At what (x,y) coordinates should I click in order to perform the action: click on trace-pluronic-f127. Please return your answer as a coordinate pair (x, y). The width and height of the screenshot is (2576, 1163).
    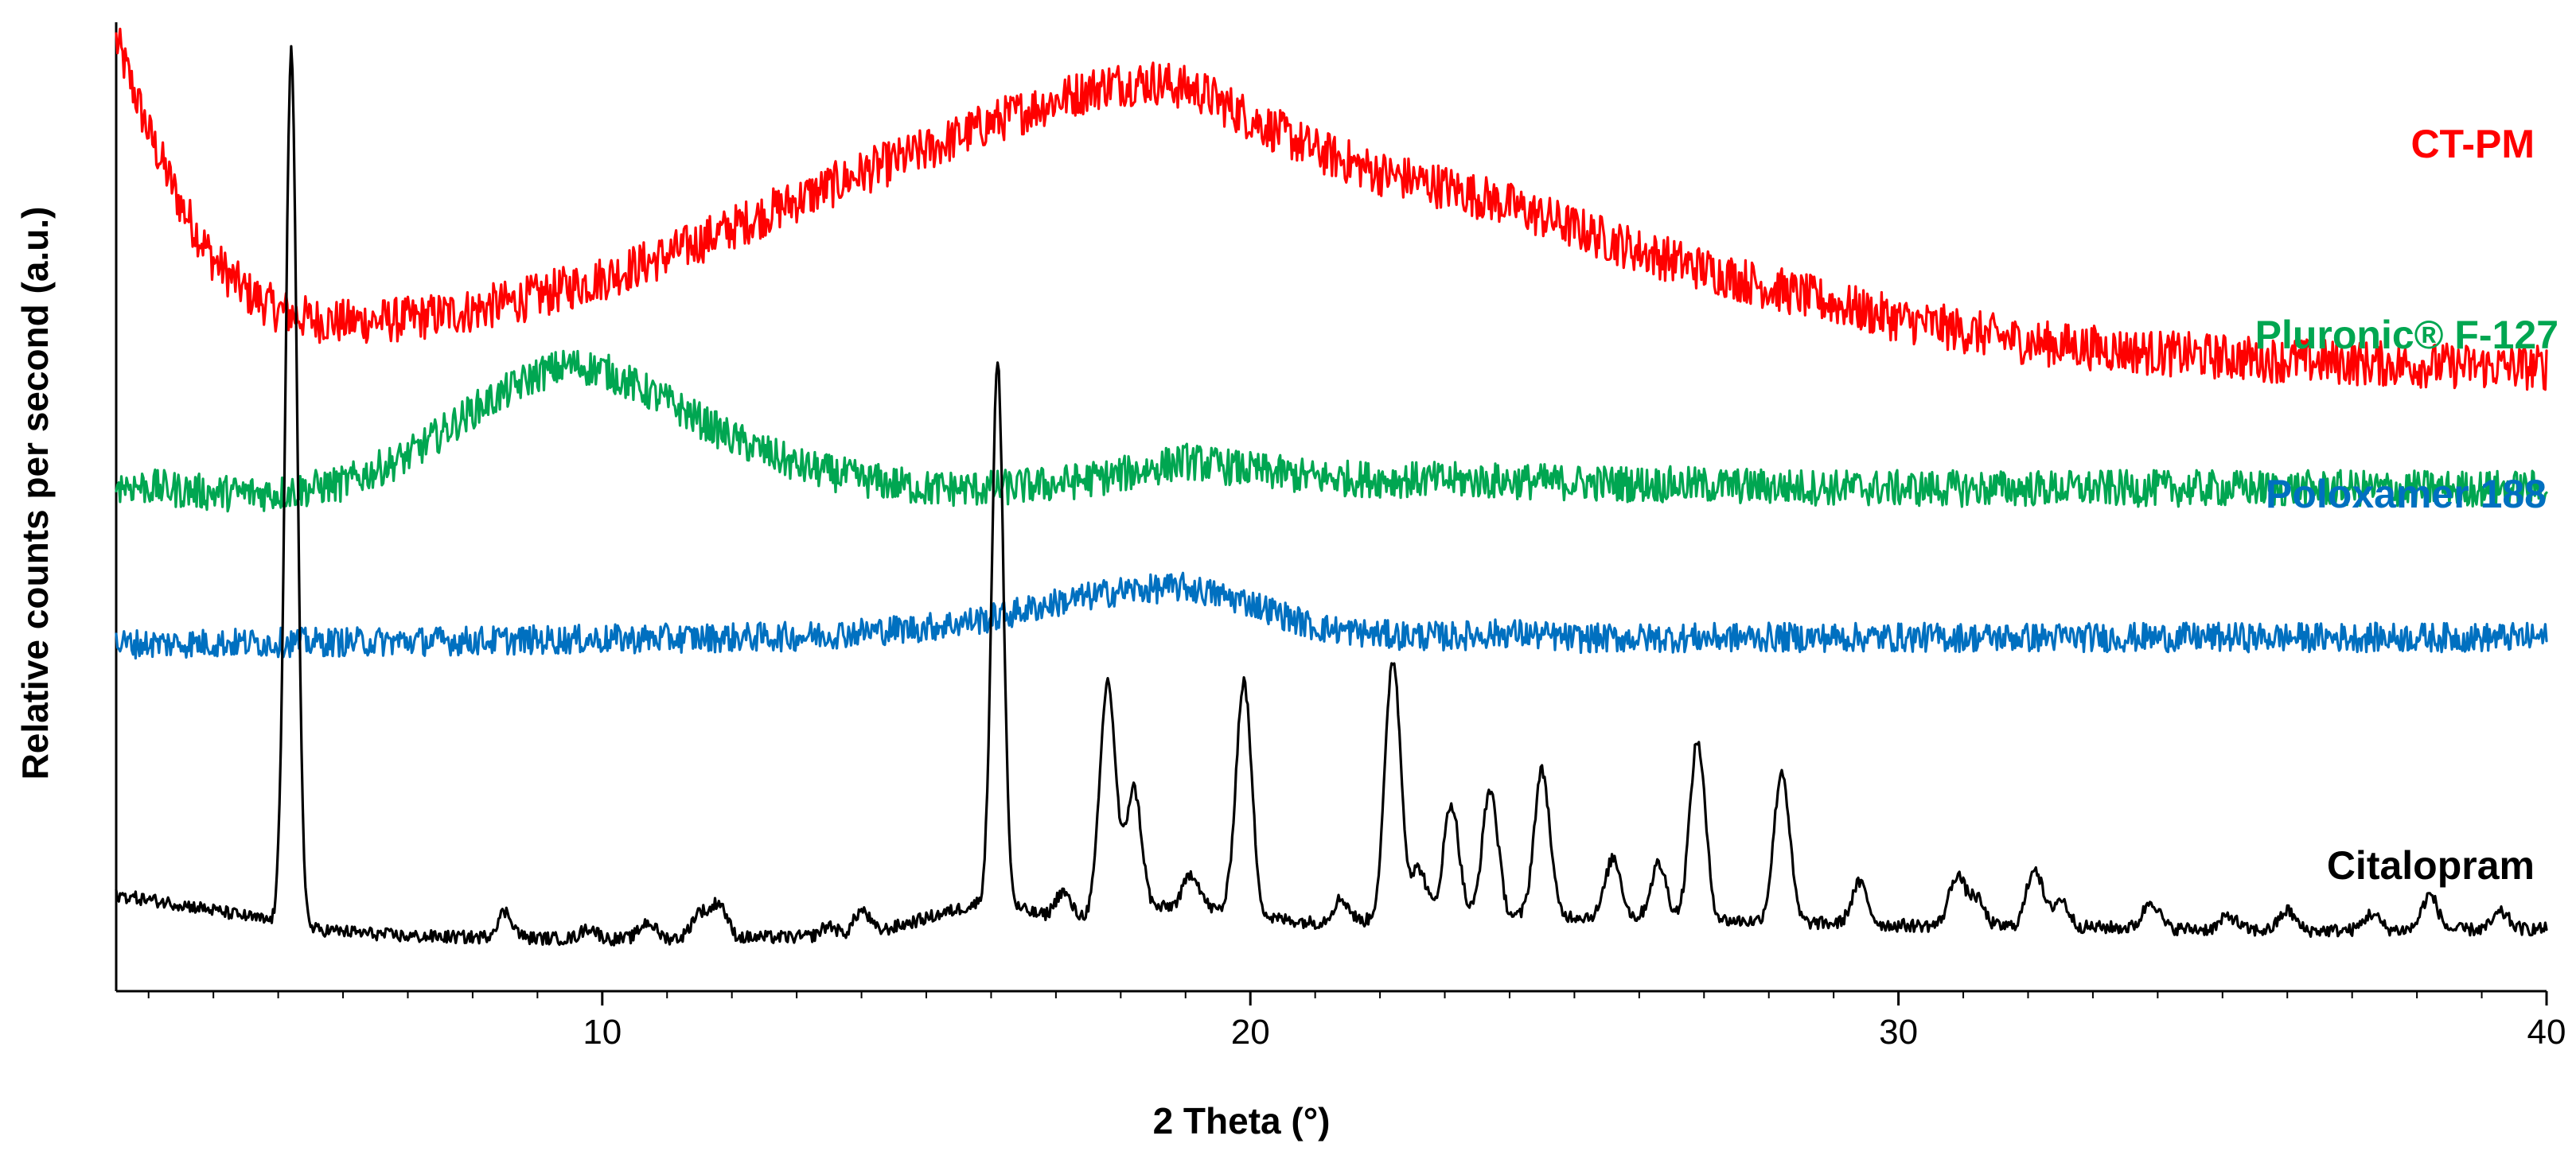
    Looking at the image, I should click on (1331, 431).